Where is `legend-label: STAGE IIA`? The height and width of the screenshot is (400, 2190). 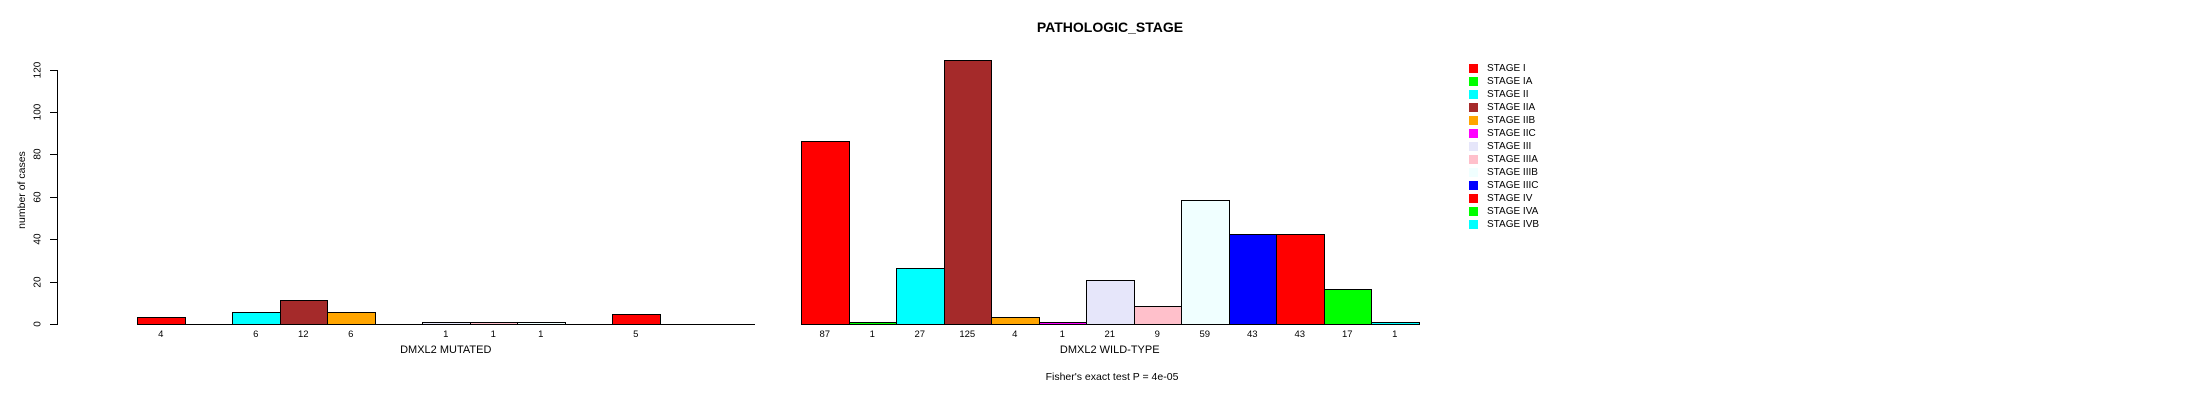 legend-label: STAGE IIA is located at coordinates (1511, 107).